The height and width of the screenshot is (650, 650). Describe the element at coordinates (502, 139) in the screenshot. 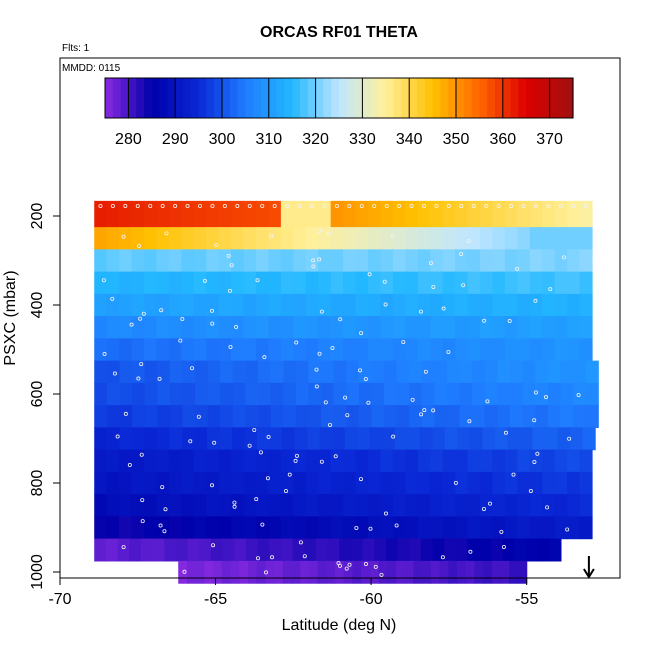

I see `colorbar-tick-label: 360` at that location.